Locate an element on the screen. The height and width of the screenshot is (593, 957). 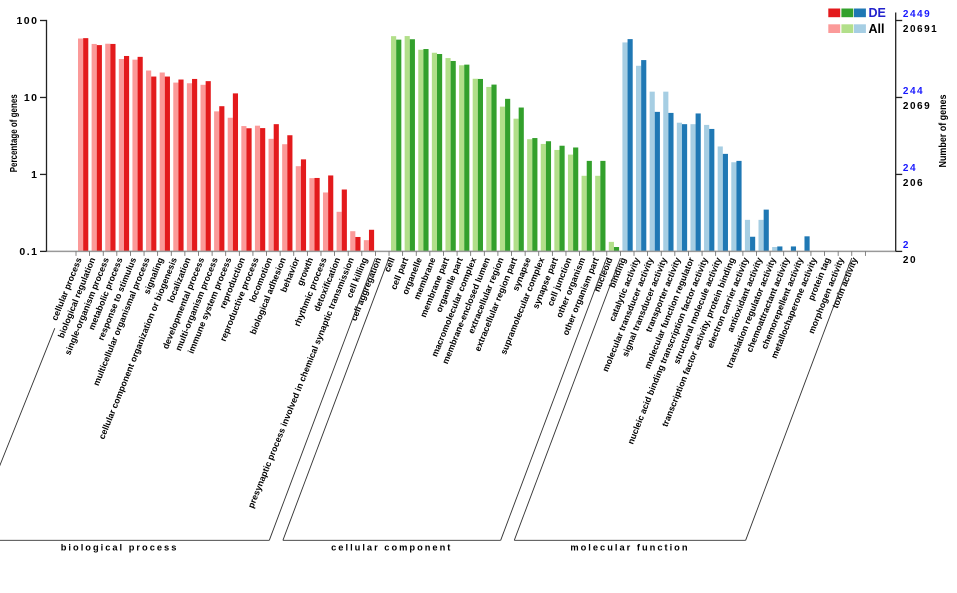
svg-text: 1 is located at coordinates (34, 175).